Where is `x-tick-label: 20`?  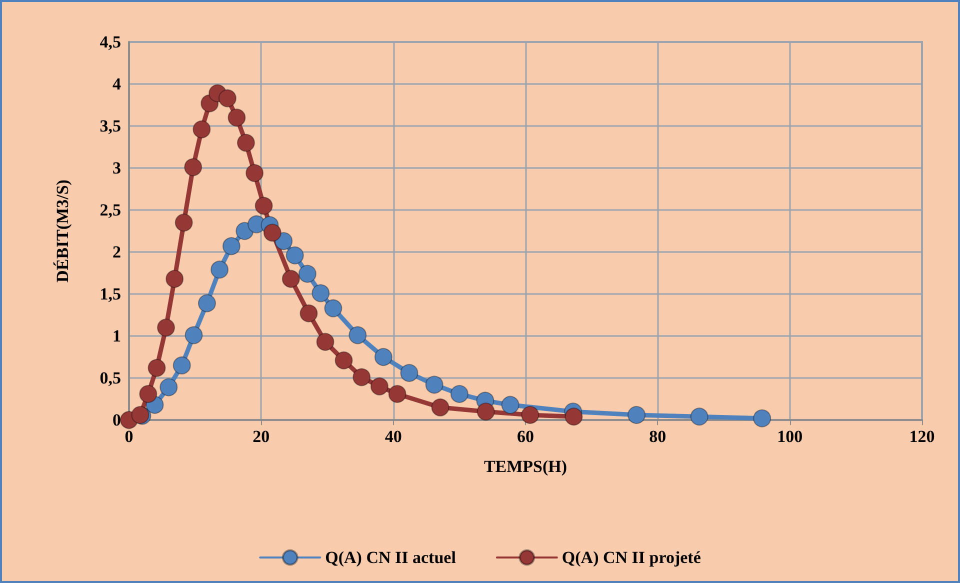
x-tick-label: 20 is located at coordinates (261, 436).